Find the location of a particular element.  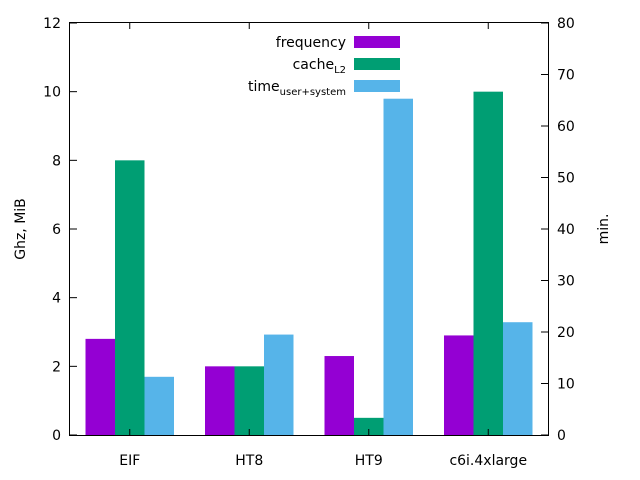

bar-cache-c6i.4xlarge is located at coordinates (488, 263).